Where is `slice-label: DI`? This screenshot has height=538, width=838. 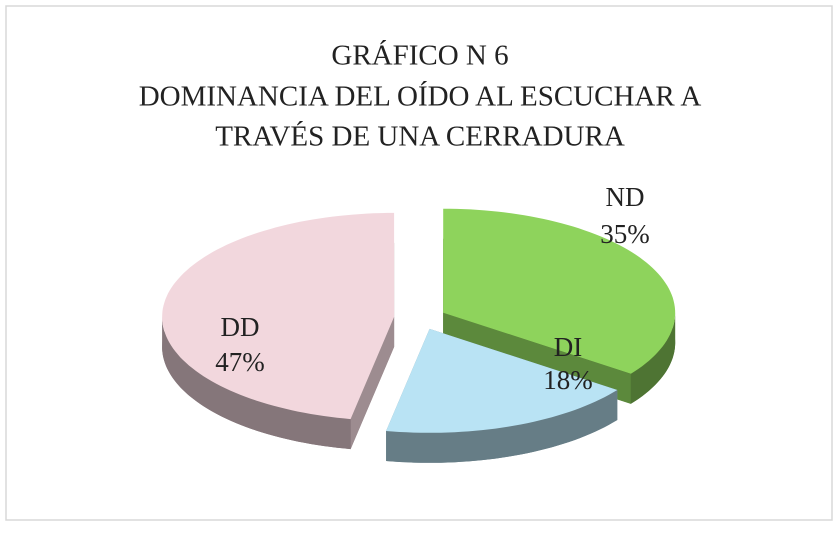 slice-label: DI is located at coordinates (568, 347).